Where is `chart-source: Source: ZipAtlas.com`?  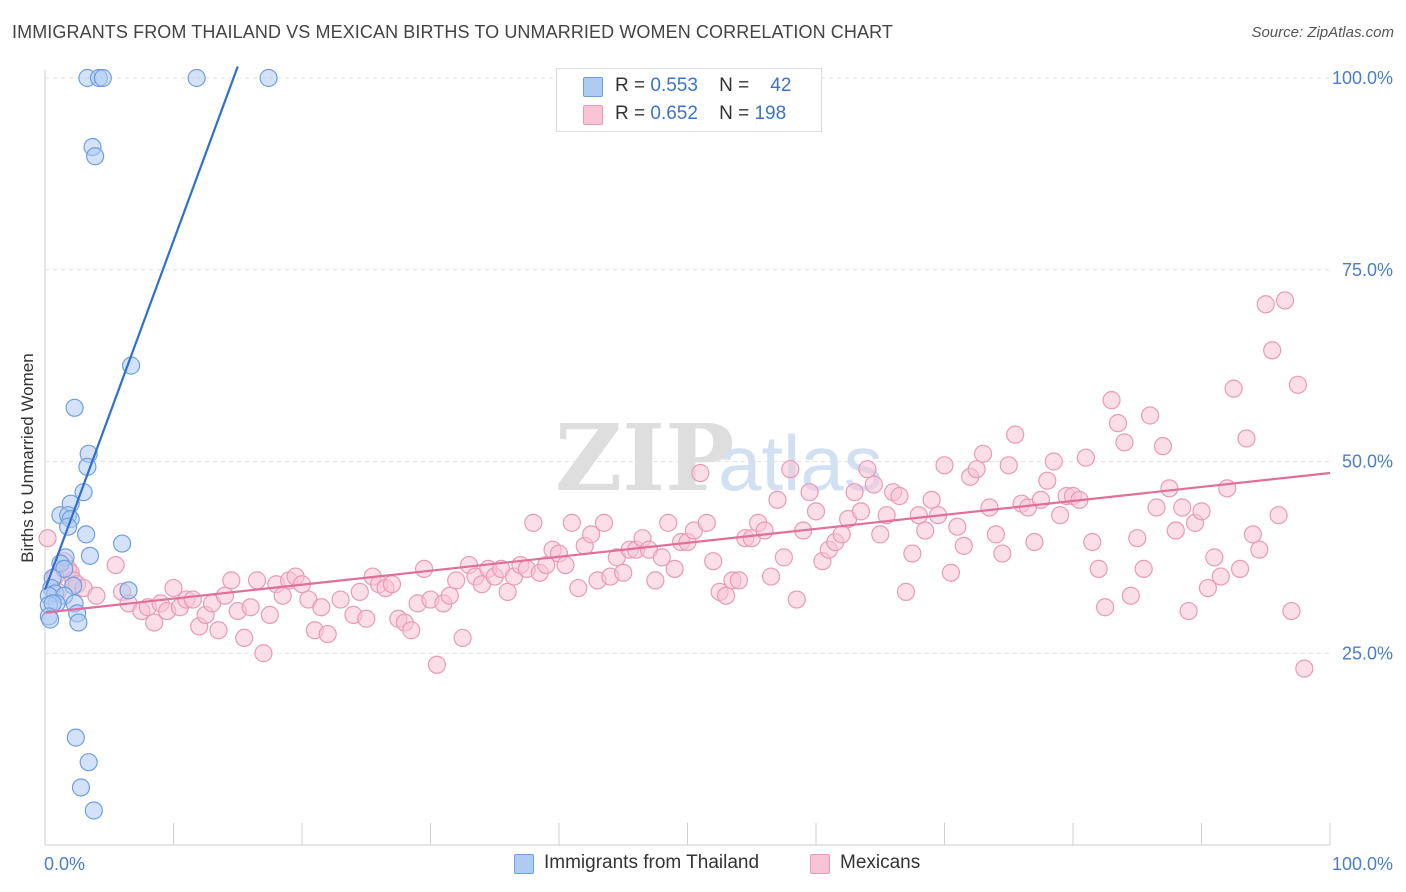 chart-source: Source: ZipAtlas.com is located at coordinates (1322, 32).